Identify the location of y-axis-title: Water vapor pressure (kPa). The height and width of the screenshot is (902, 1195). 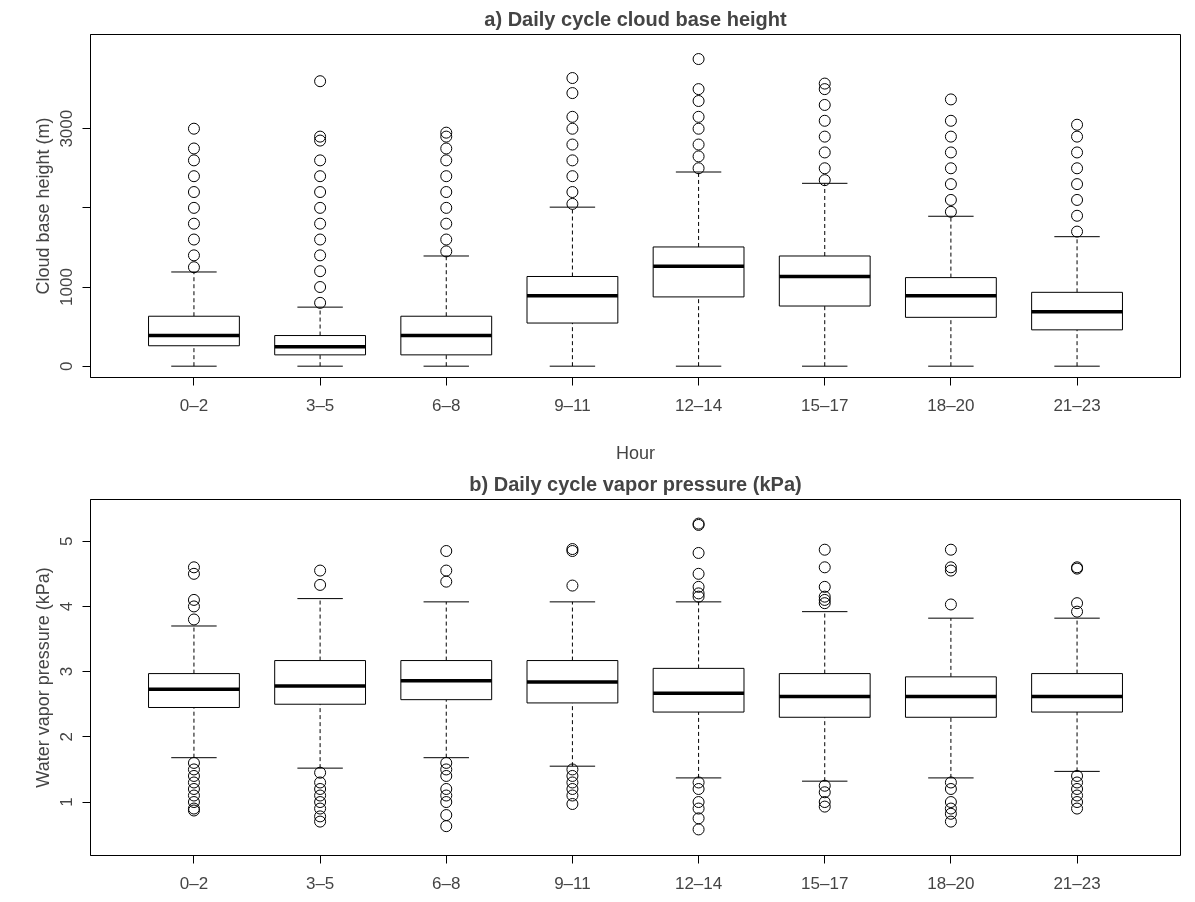
(42, 677).